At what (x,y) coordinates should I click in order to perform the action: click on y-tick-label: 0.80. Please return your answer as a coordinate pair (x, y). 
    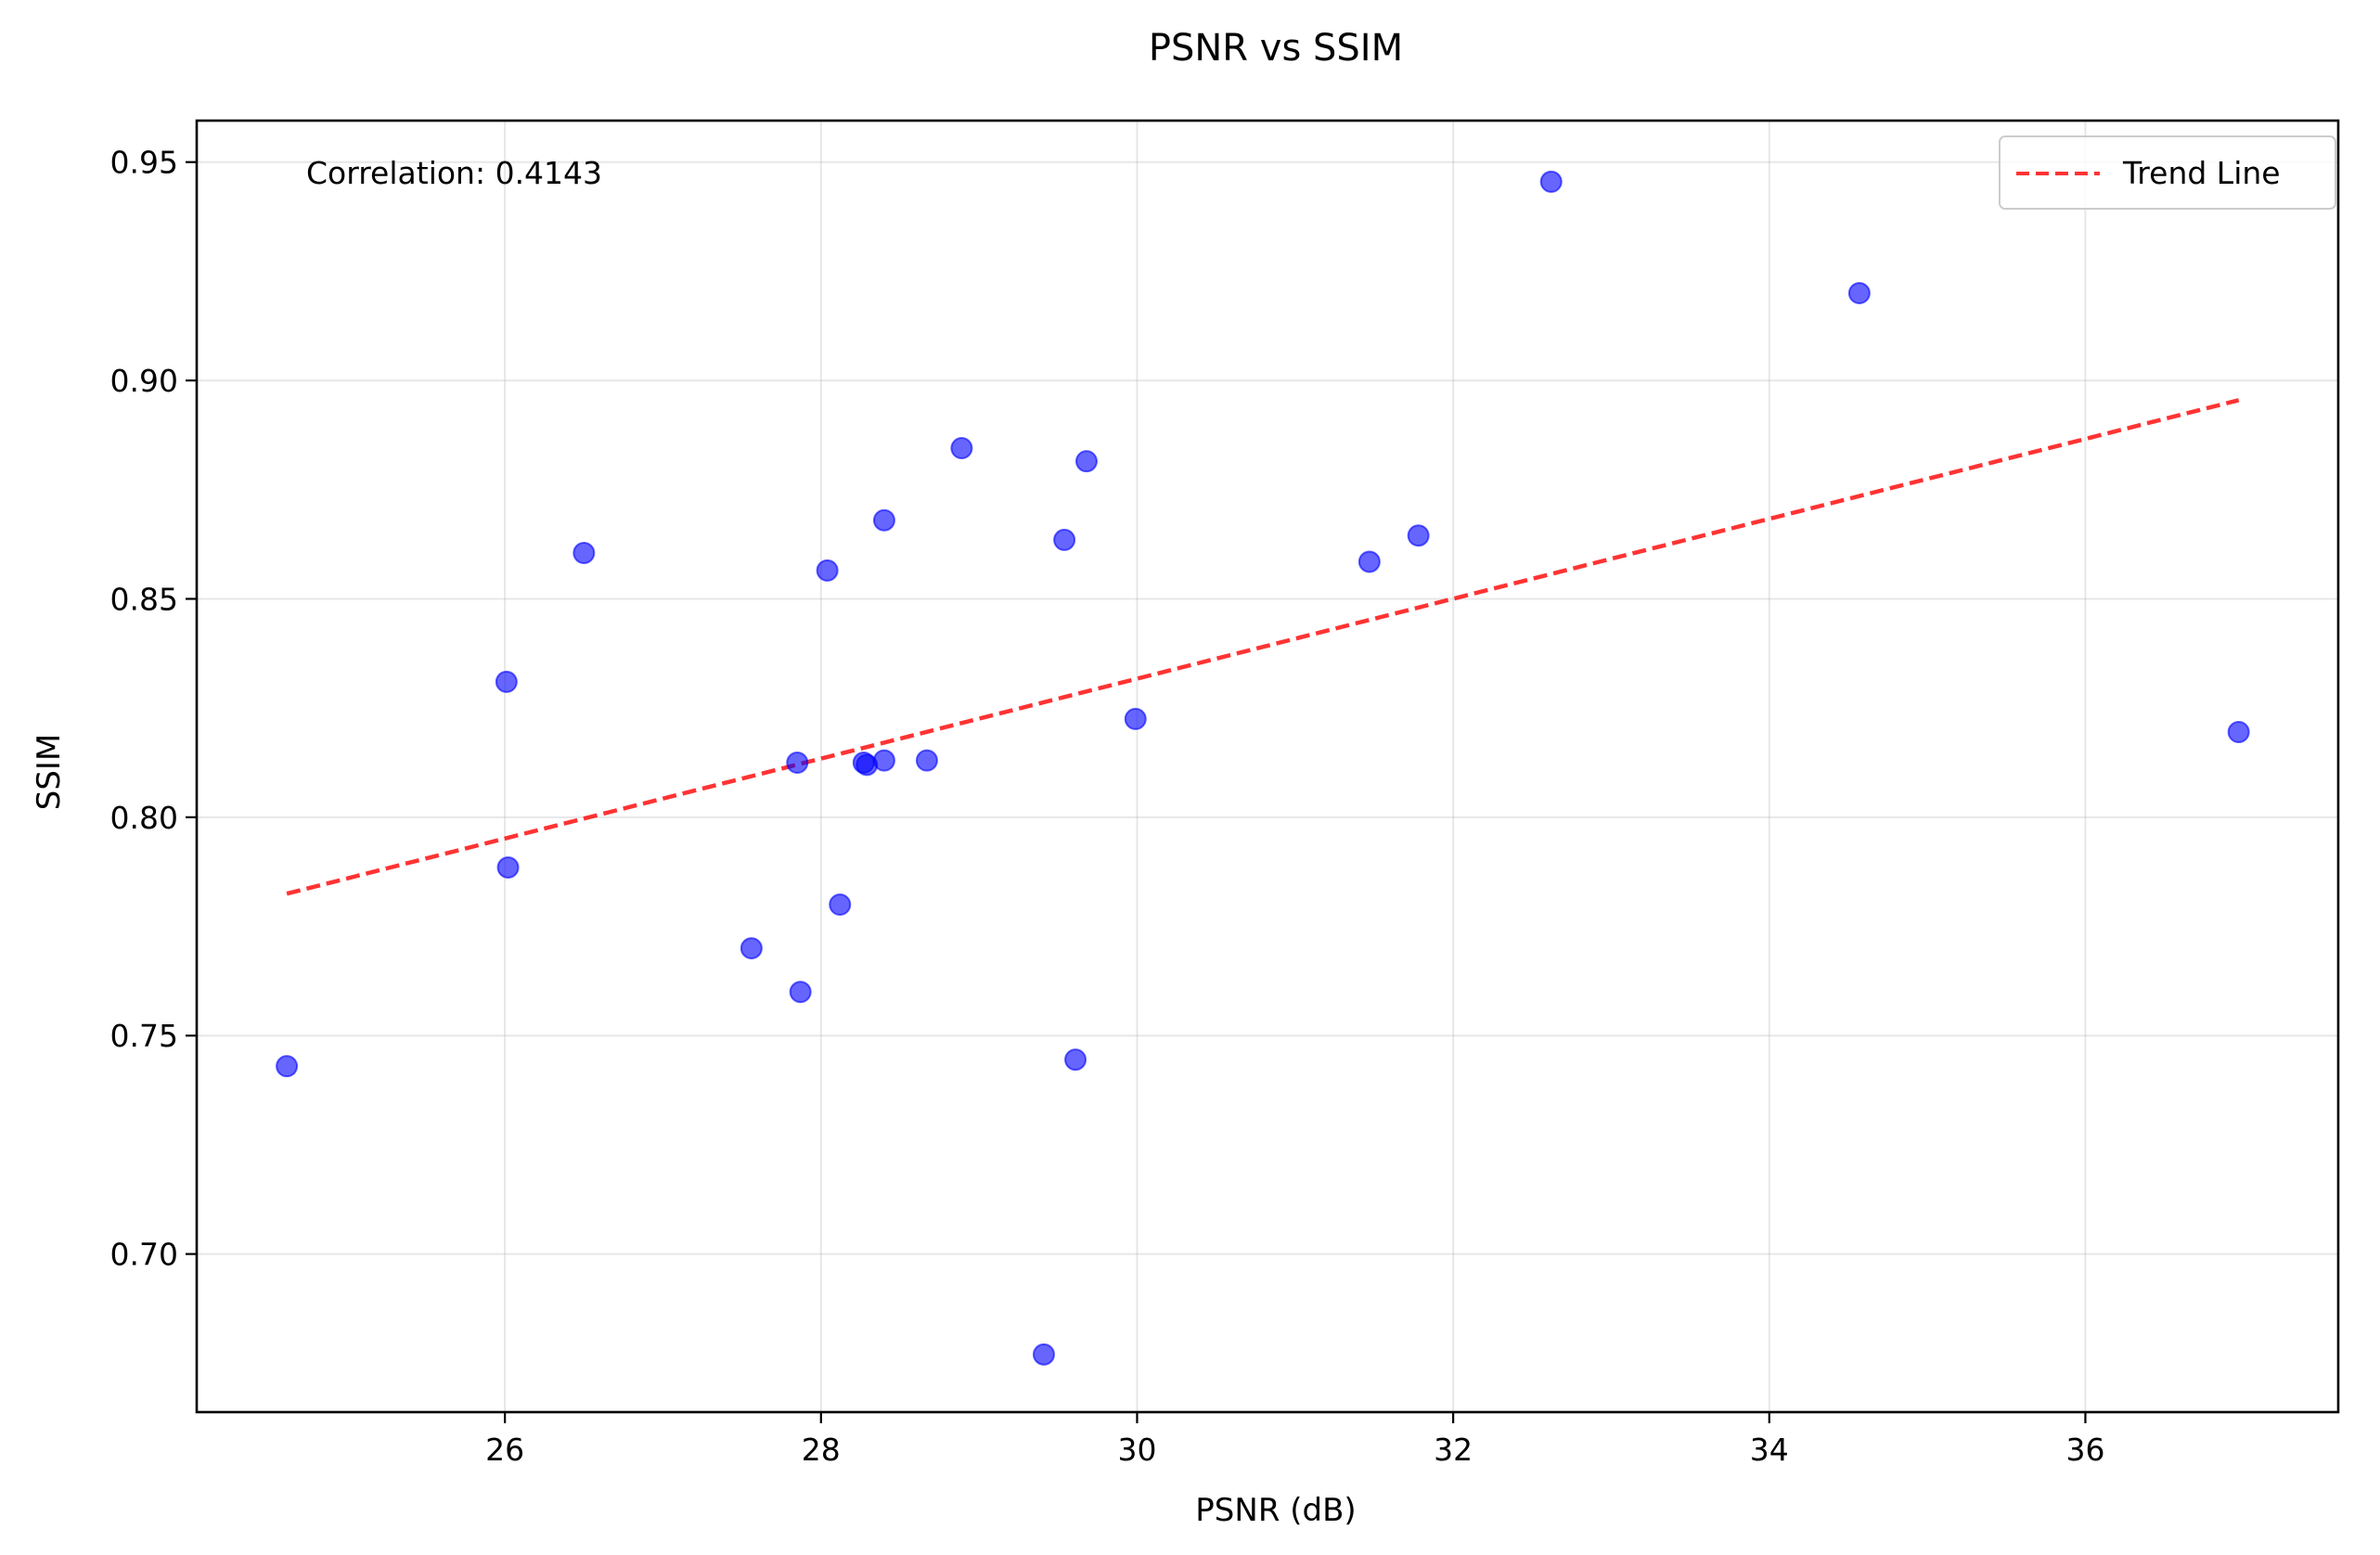
    Looking at the image, I should click on (144, 818).